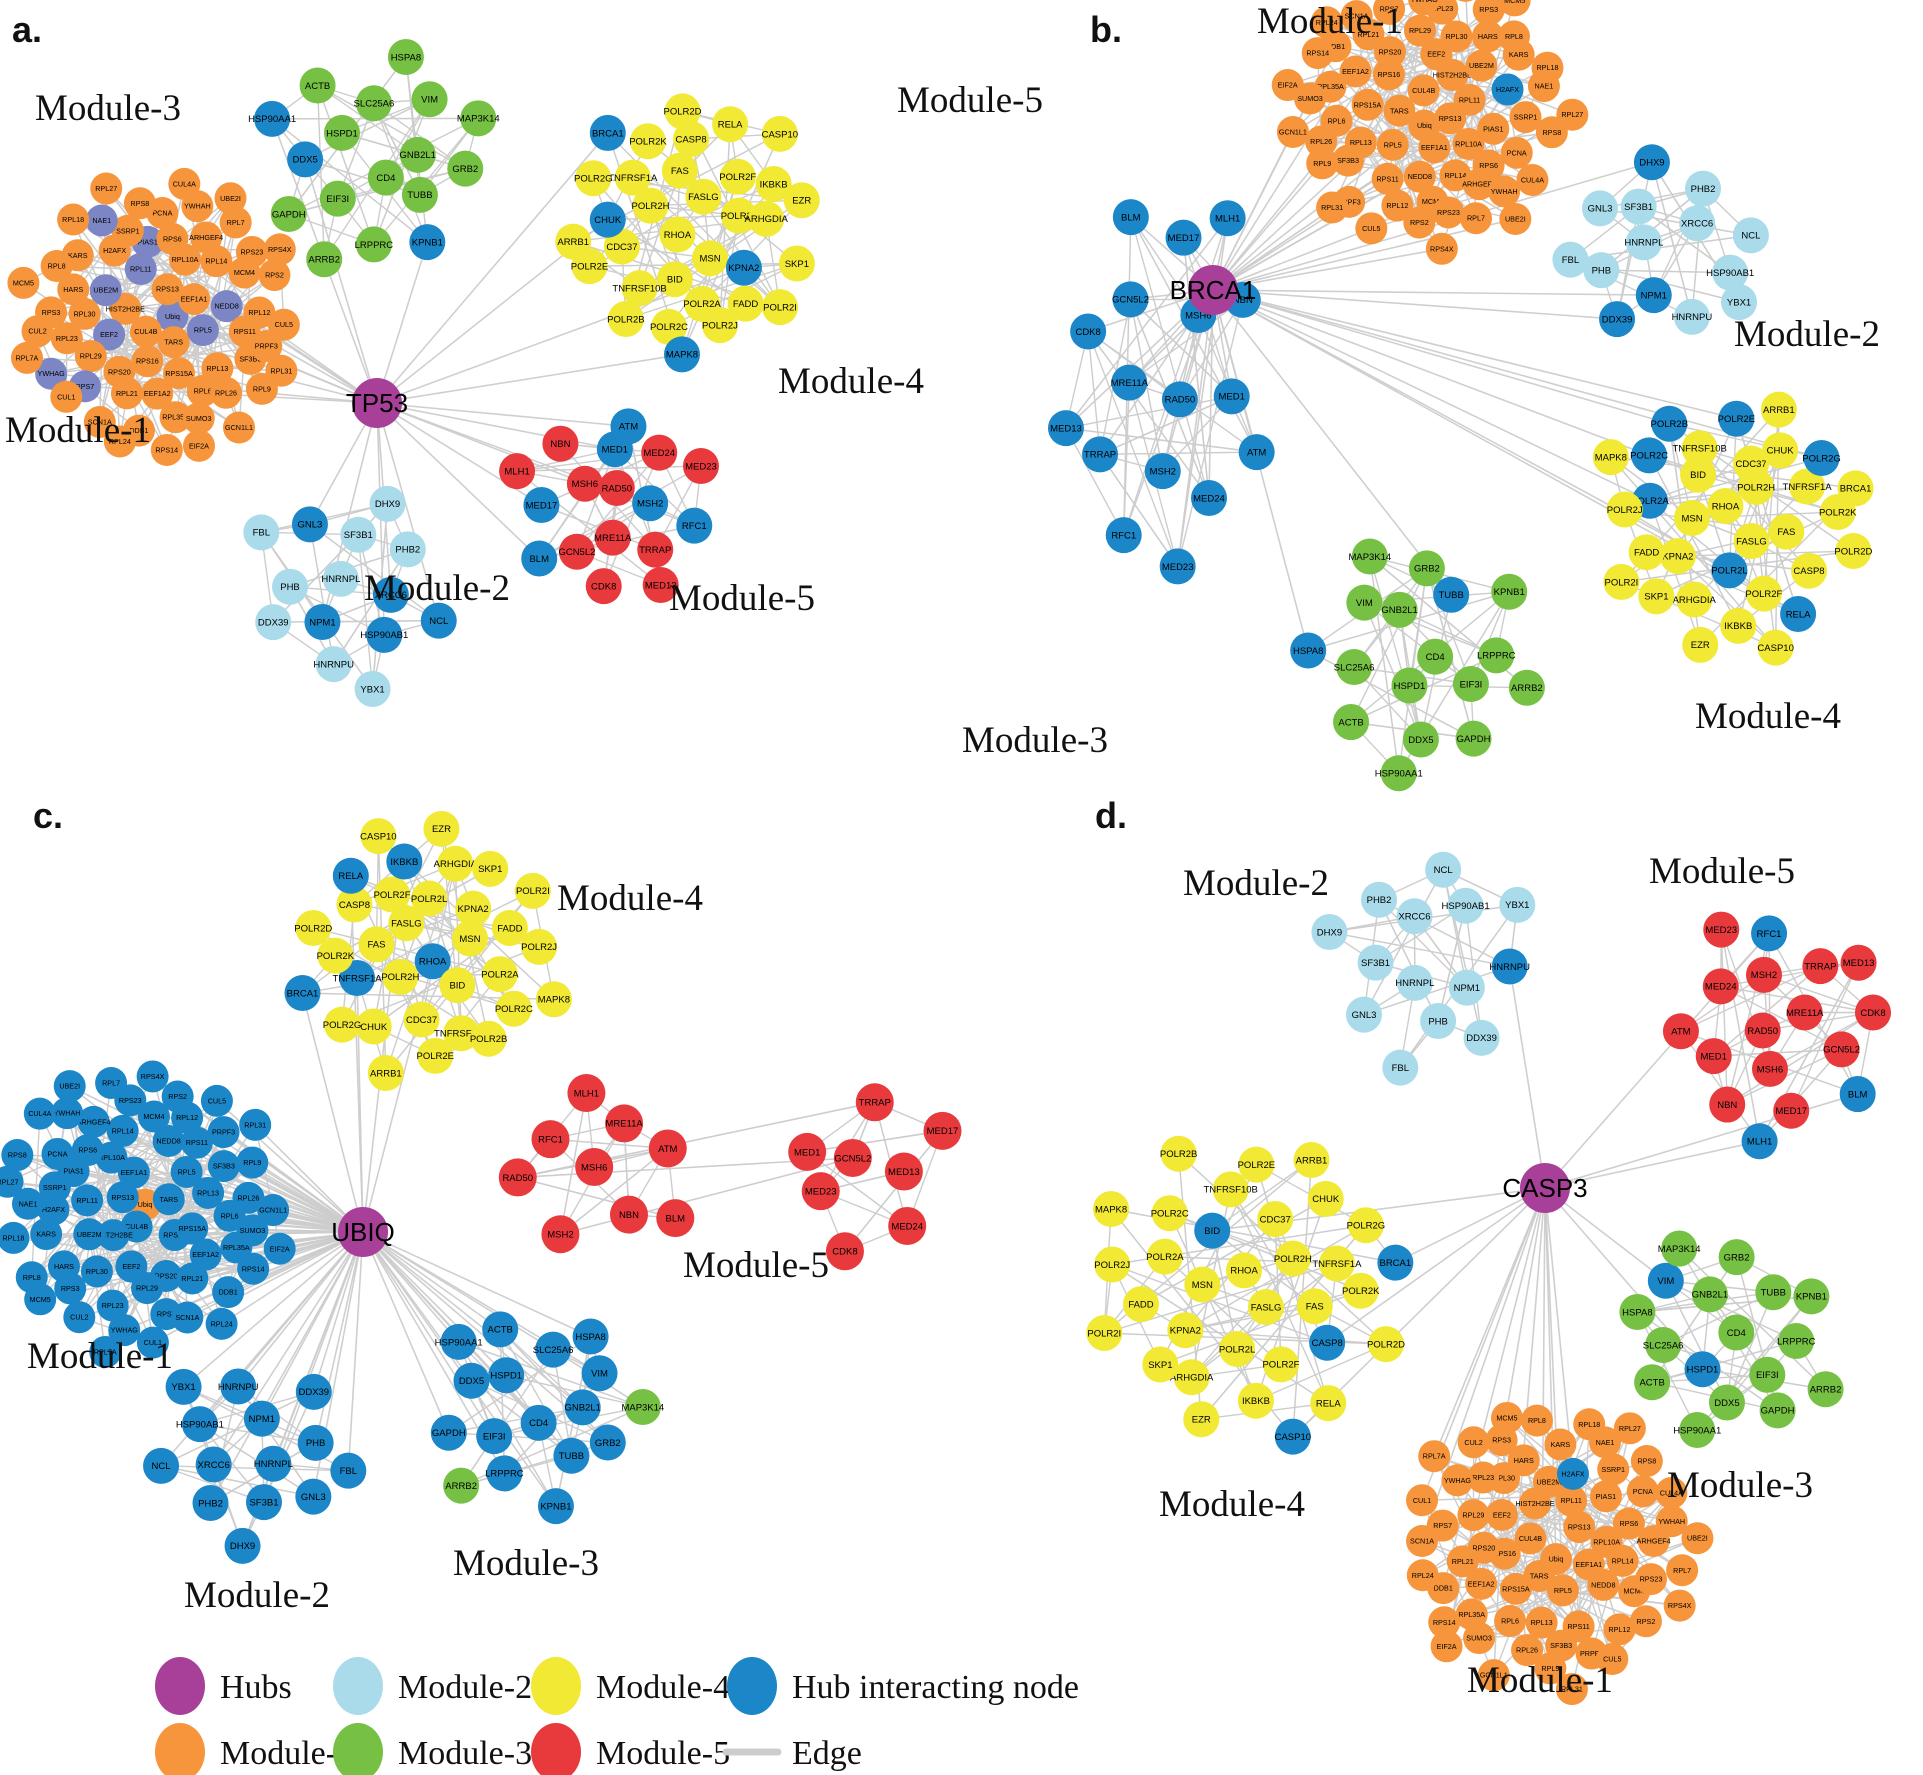 The height and width of the screenshot is (1775, 1923). I want to click on node-RPL26: RPL26, so click(248, 1197).